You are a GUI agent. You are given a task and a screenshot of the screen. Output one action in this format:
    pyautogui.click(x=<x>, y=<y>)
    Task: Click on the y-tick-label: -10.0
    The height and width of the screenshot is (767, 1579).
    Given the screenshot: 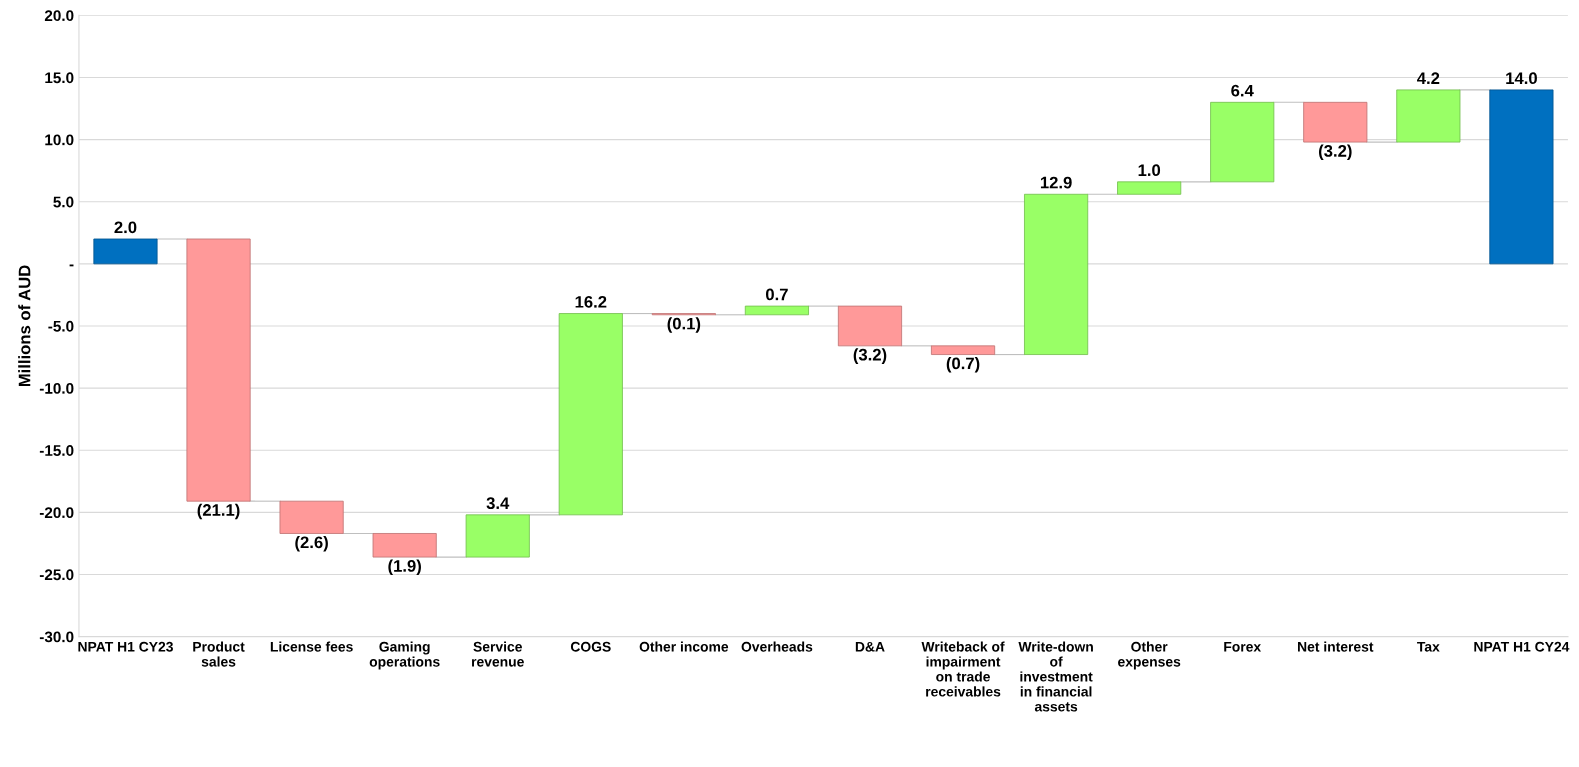 What is the action you would take?
    pyautogui.click(x=56, y=388)
    